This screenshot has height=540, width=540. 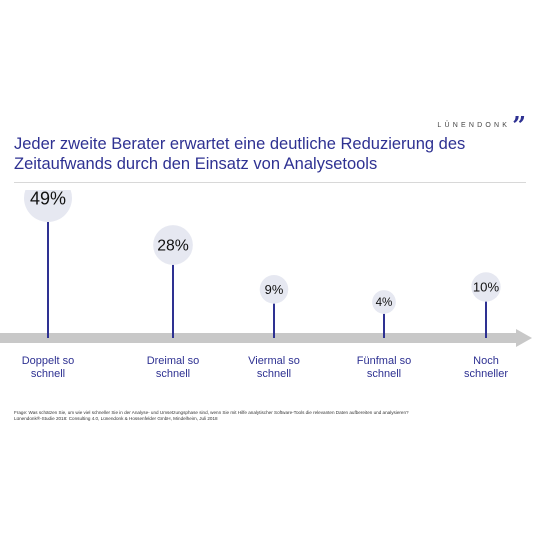 What do you see at coordinates (519, 125) in the screenshot?
I see `logo-quote-mark: ”` at bounding box center [519, 125].